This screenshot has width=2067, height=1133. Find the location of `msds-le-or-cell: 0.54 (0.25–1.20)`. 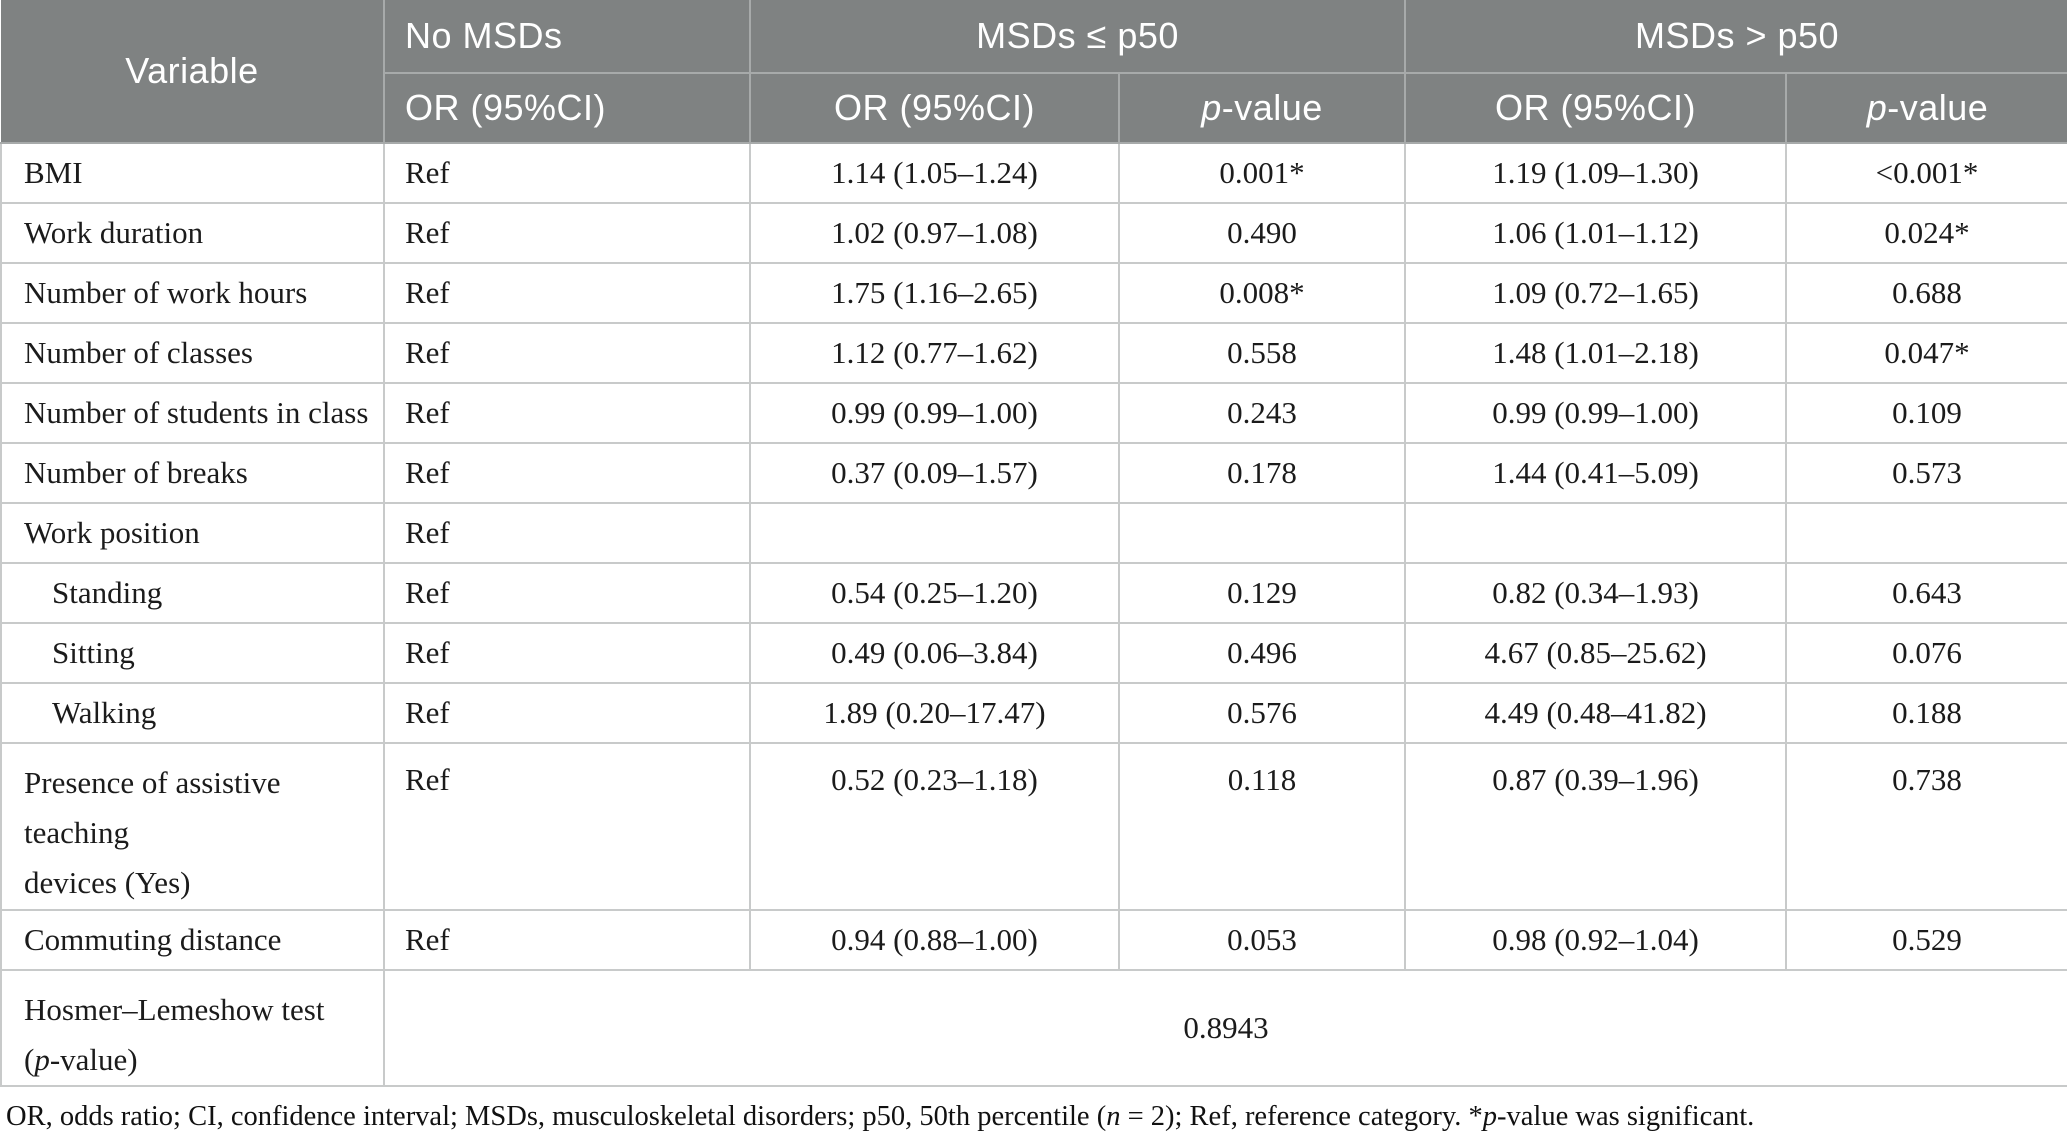

msds-le-or-cell: 0.54 (0.25–1.20) is located at coordinates (934, 593).